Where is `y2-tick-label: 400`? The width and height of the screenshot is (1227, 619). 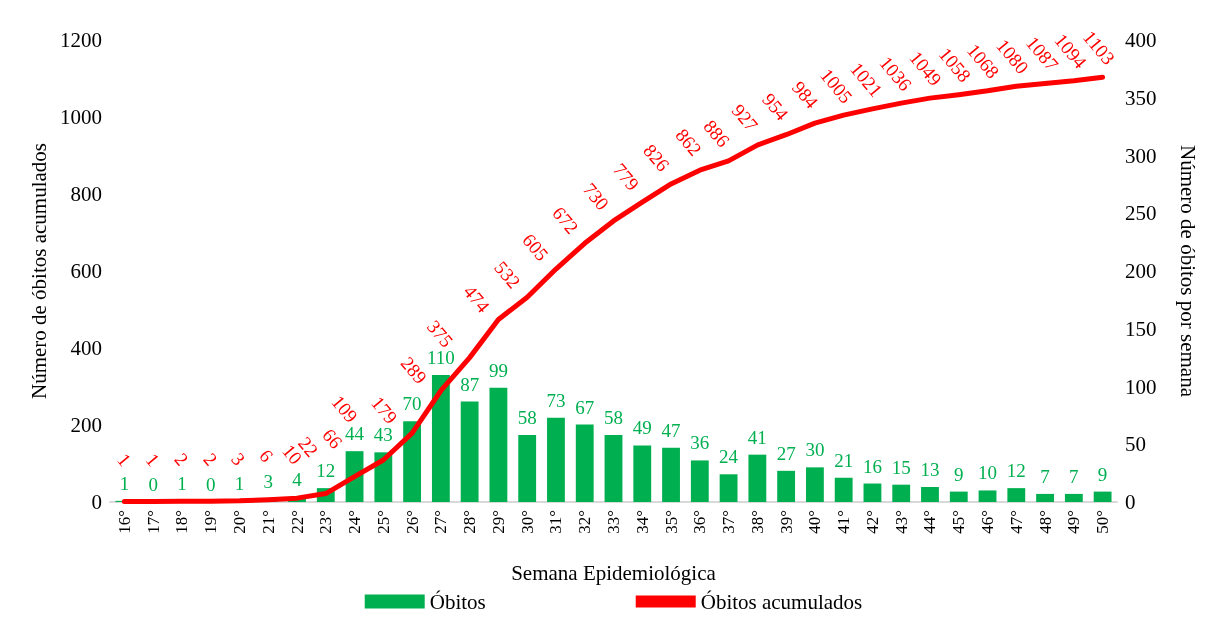 y2-tick-label: 400 is located at coordinates (1141, 40).